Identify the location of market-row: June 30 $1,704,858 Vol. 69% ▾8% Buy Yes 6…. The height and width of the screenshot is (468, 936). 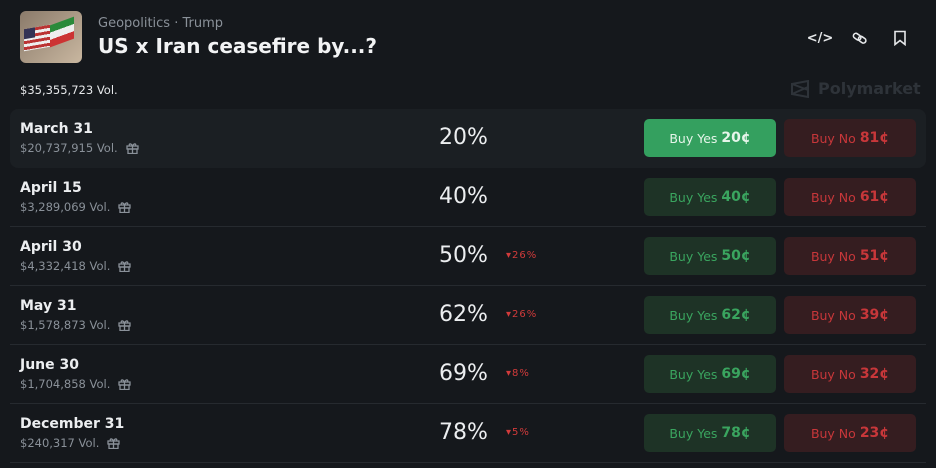
(468, 374).